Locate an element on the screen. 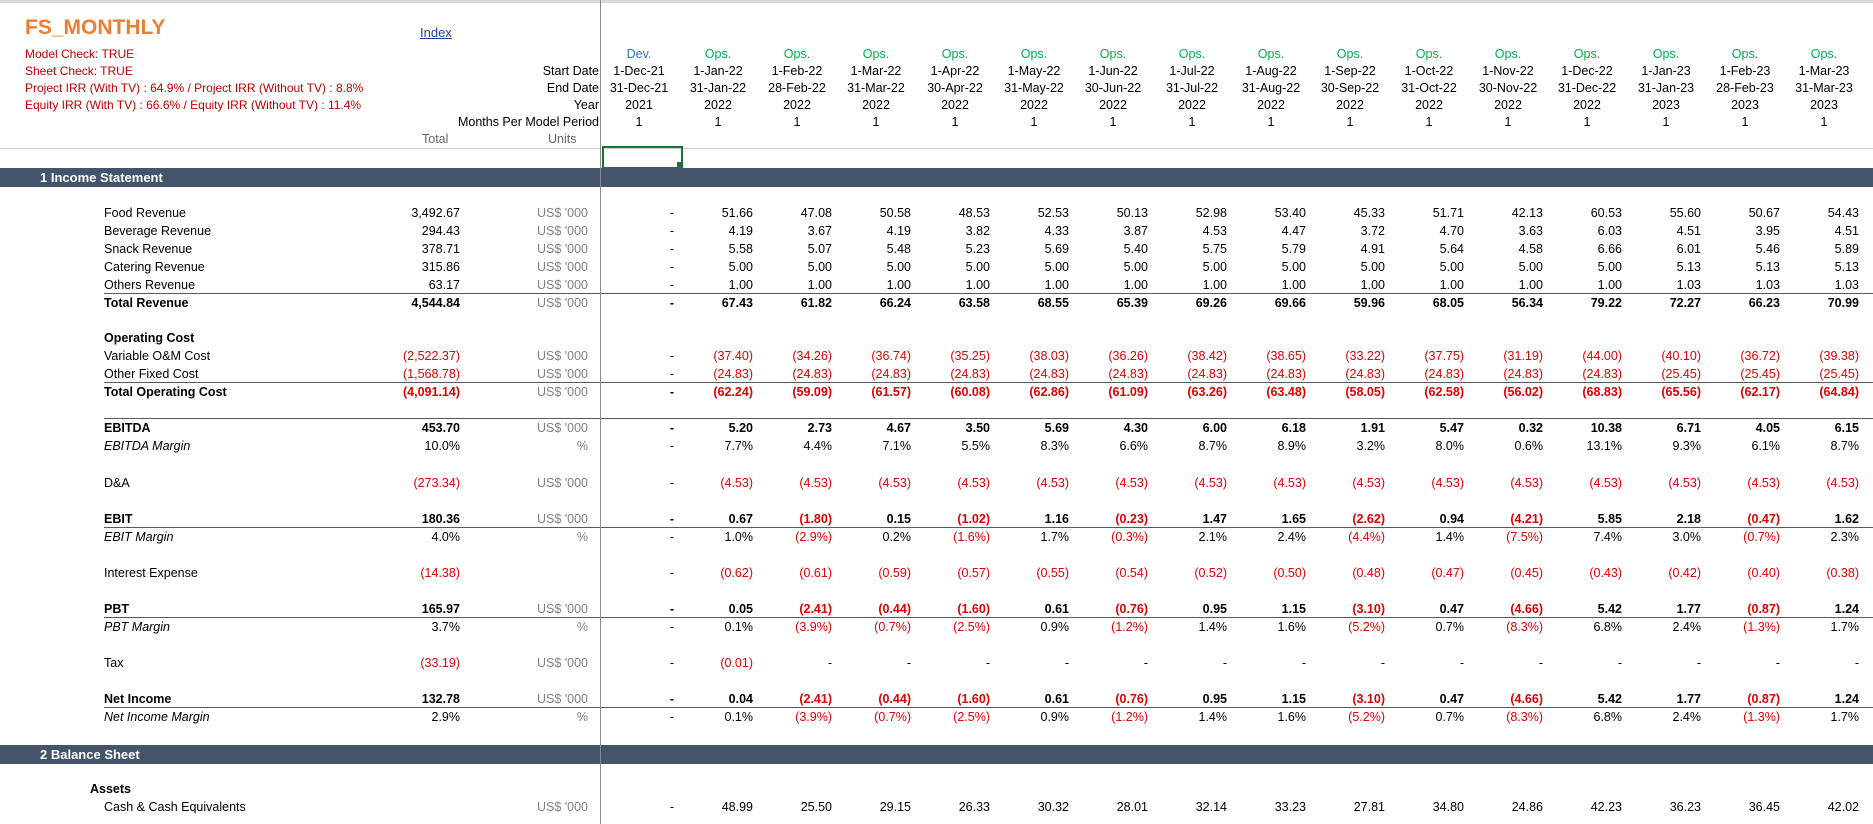  row-cell: 67.43 is located at coordinates (737, 303).